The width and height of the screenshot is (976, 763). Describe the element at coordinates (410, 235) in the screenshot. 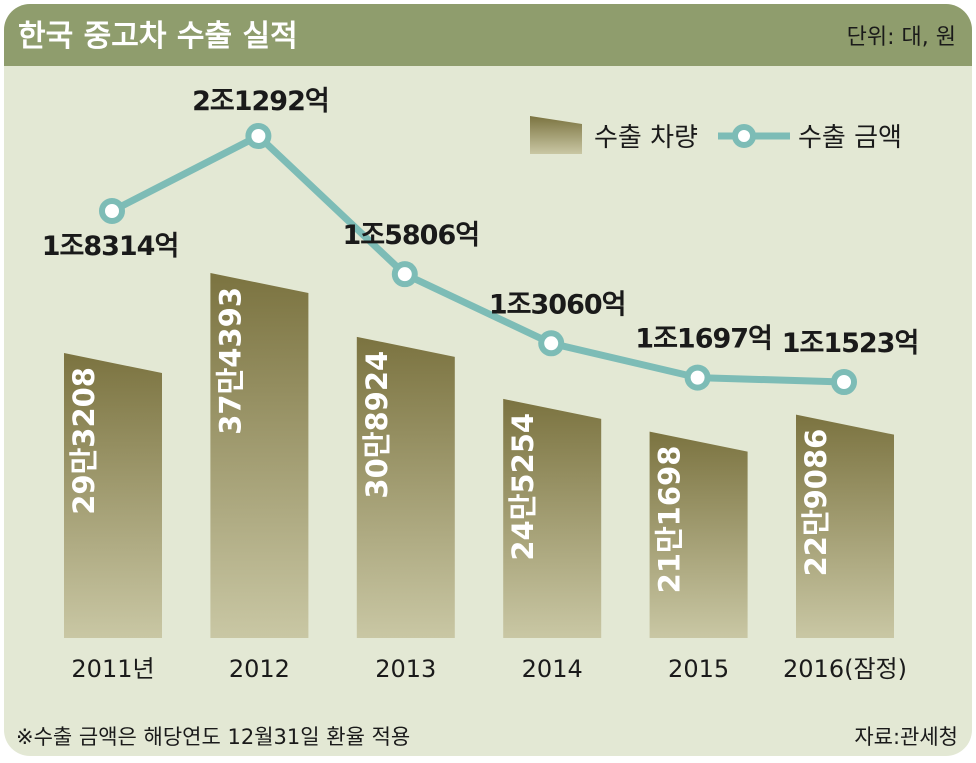

I see `line-value-label: 1조5806억` at that location.